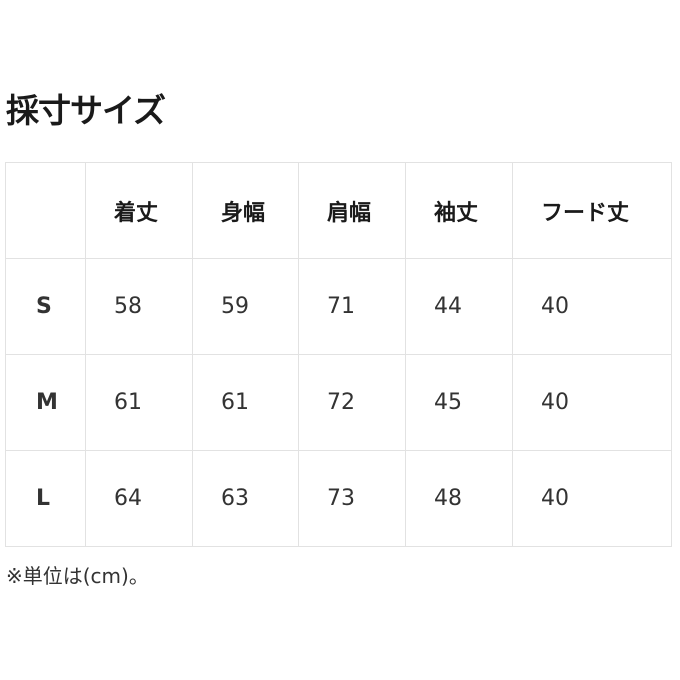  Describe the element at coordinates (245, 498) in the screenshot. I see `table-cell: 63` at that location.